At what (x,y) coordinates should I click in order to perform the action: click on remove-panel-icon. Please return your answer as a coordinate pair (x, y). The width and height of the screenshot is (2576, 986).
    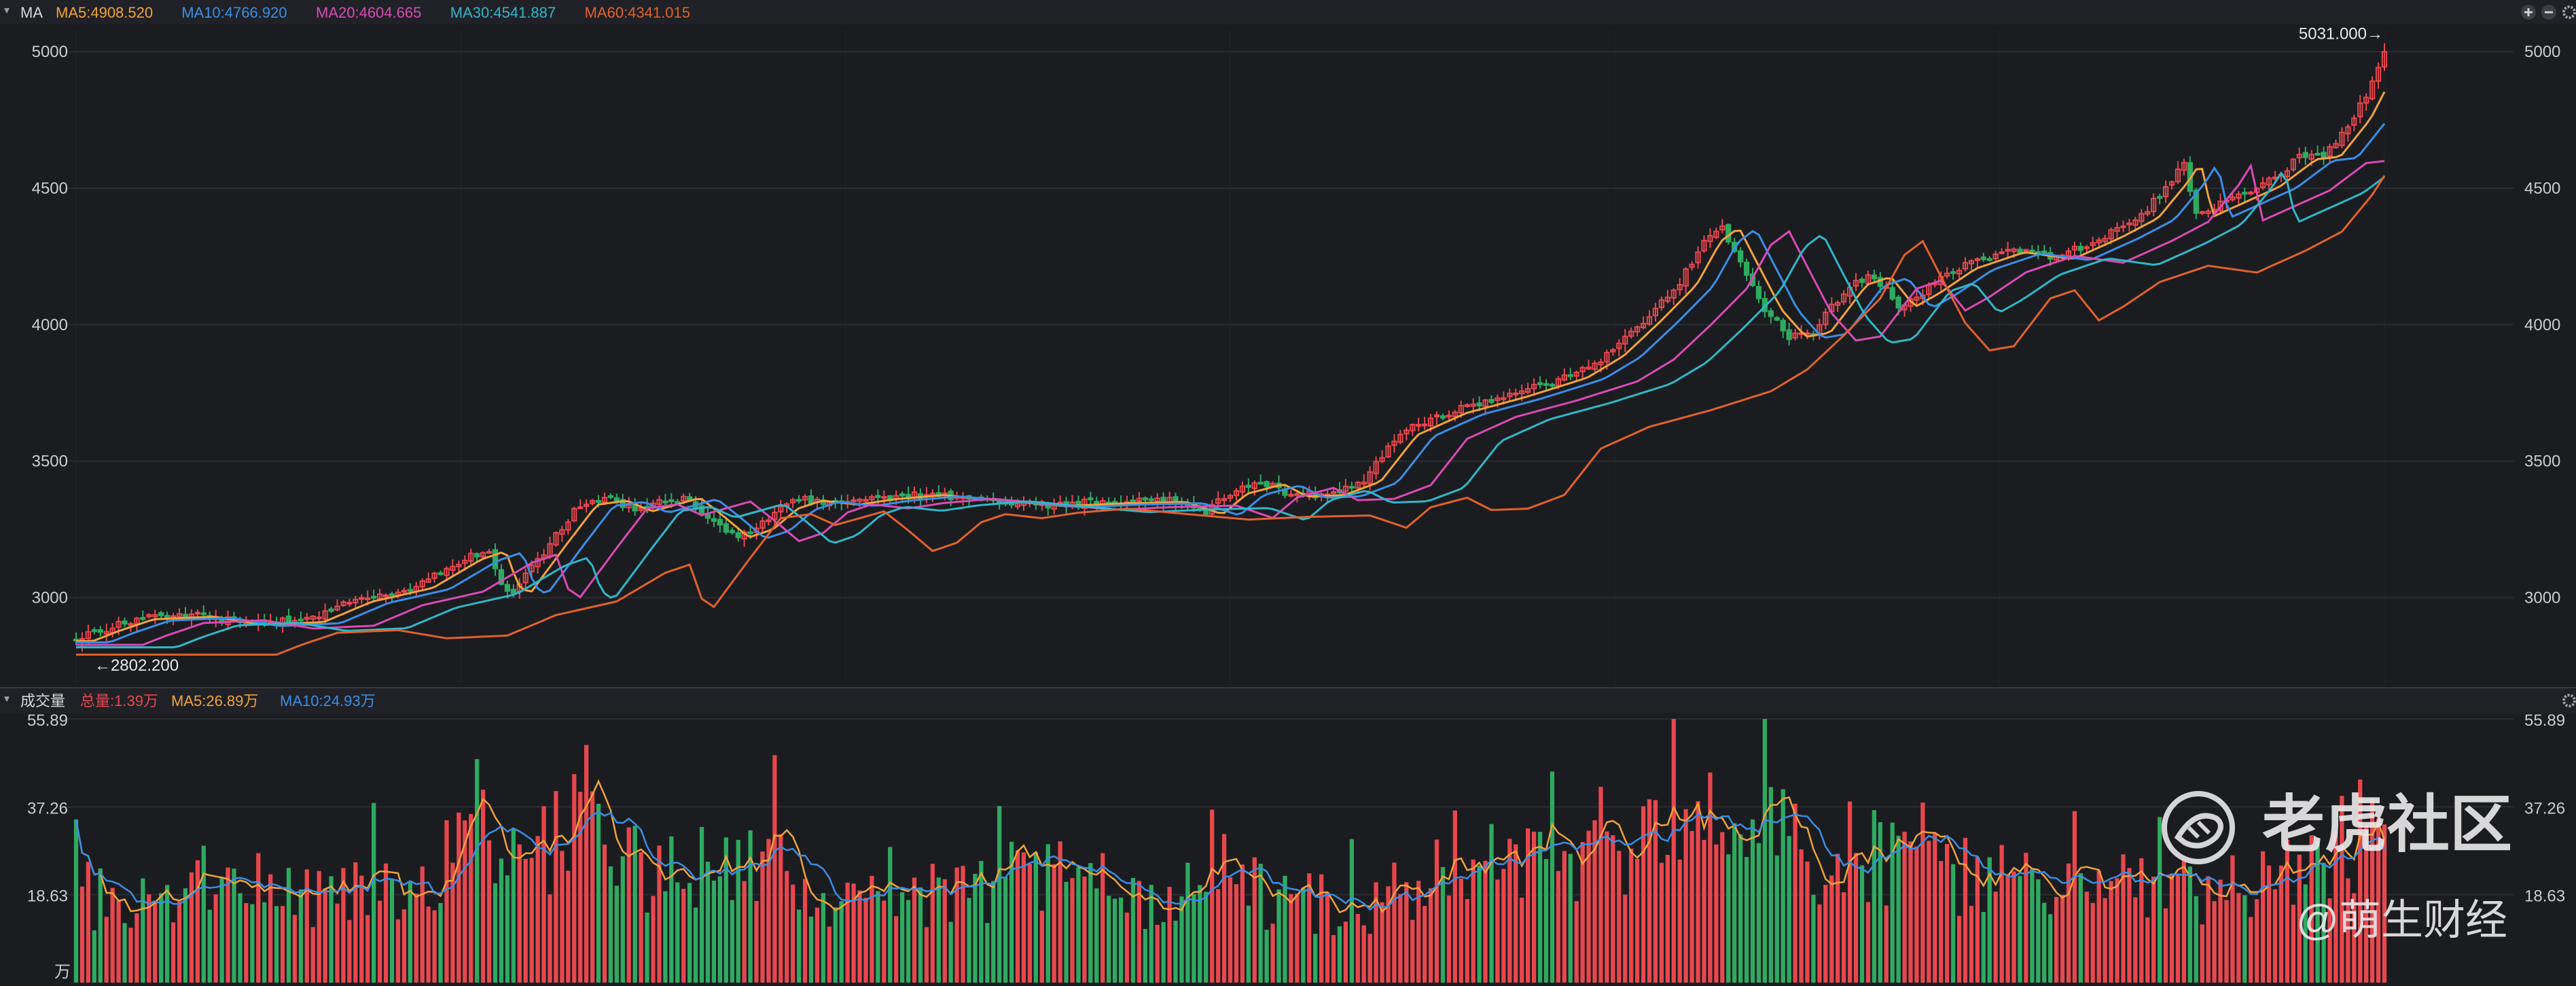
    Looking at the image, I should click on (2548, 12).